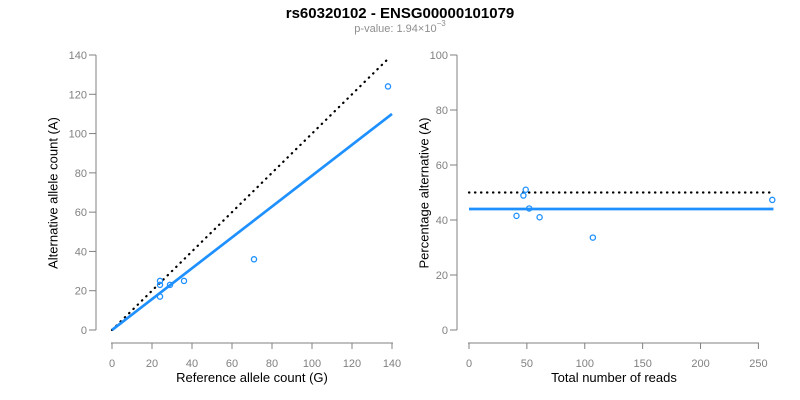 This screenshot has width=800, height=400. Describe the element at coordinates (53, 193) in the screenshot. I see `left-yaxis-title: Alternative allele count (A)` at that location.